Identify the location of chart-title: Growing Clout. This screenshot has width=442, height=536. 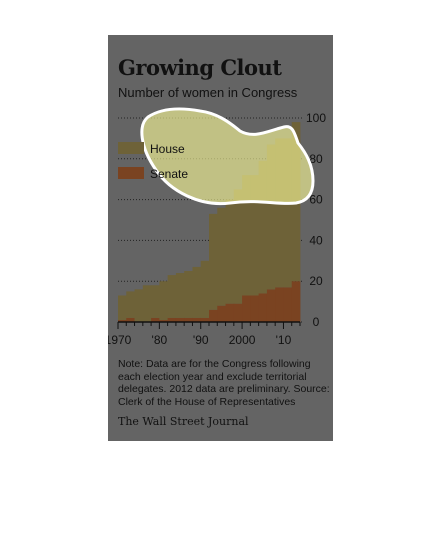
(200, 67).